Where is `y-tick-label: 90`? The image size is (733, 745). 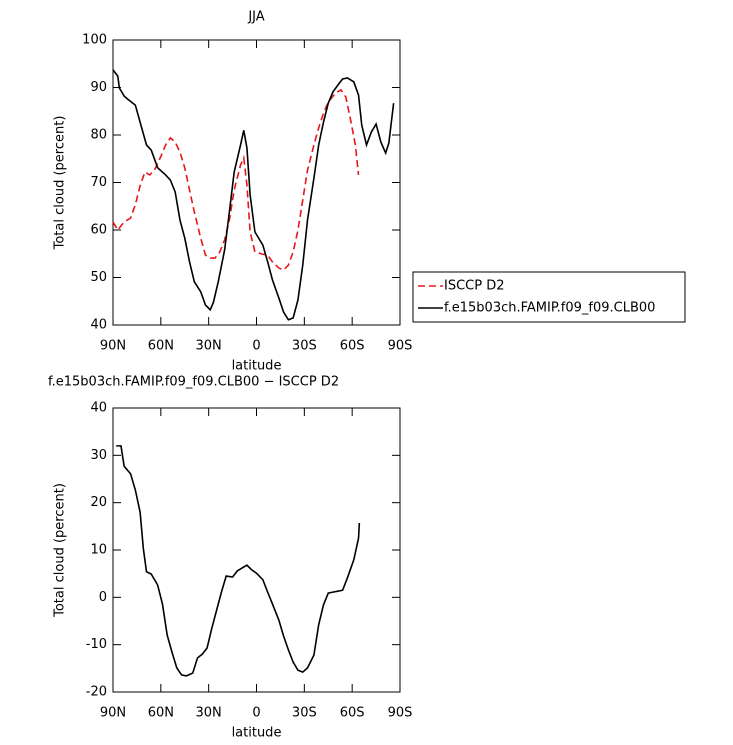
y-tick-label: 90 is located at coordinates (98, 87).